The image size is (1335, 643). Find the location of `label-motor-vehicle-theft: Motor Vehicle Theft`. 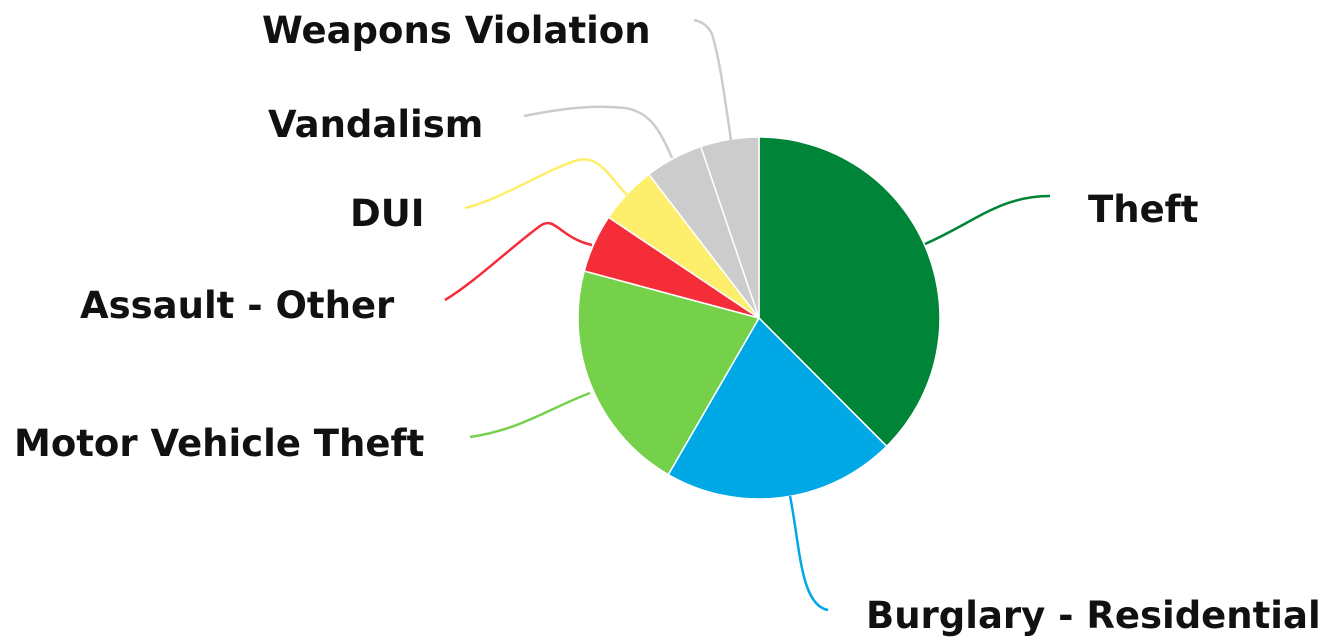

label-motor-vehicle-theft: Motor Vehicle Theft is located at coordinates (219, 443).